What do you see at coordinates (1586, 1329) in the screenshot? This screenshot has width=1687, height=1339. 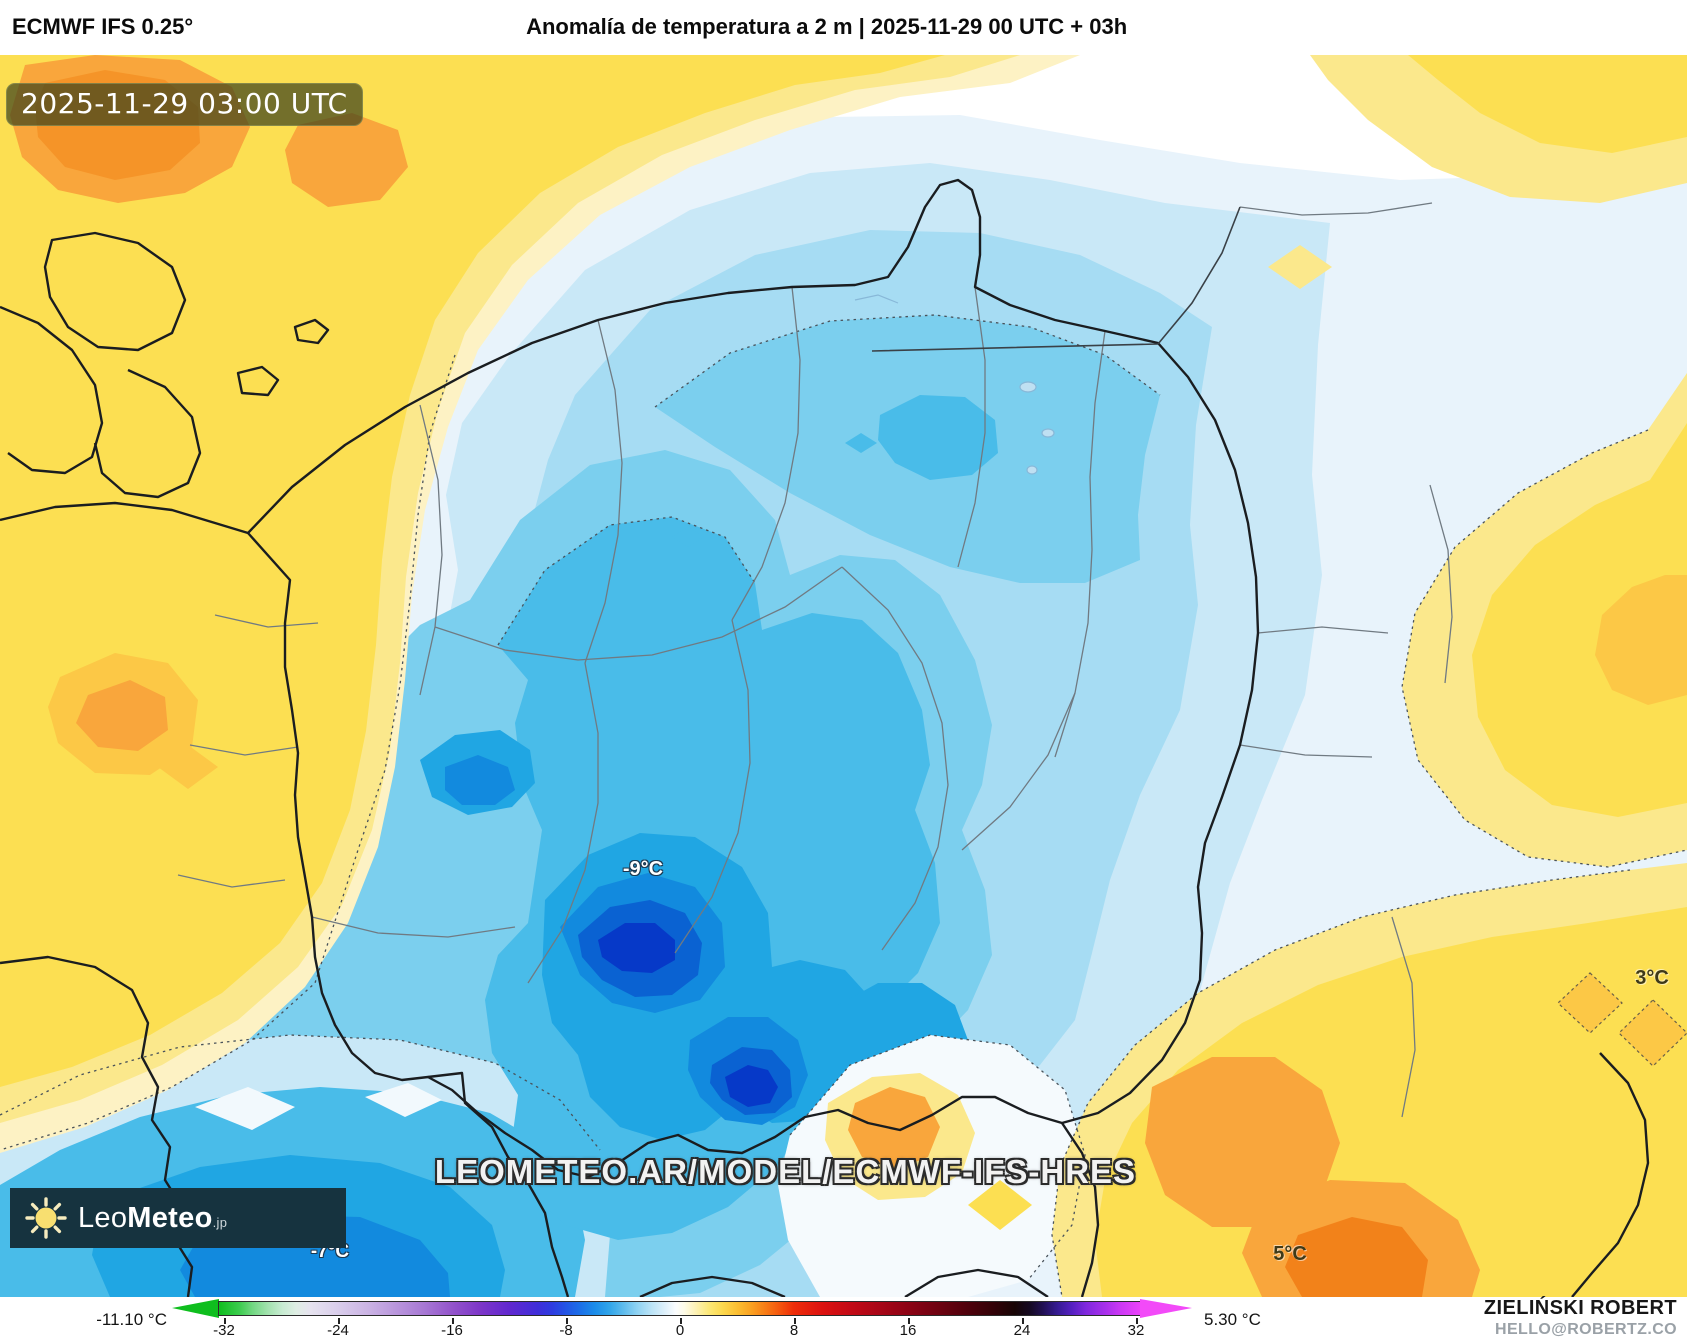 I see `author-email: HELLO@ROBERTZ.CO` at bounding box center [1586, 1329].